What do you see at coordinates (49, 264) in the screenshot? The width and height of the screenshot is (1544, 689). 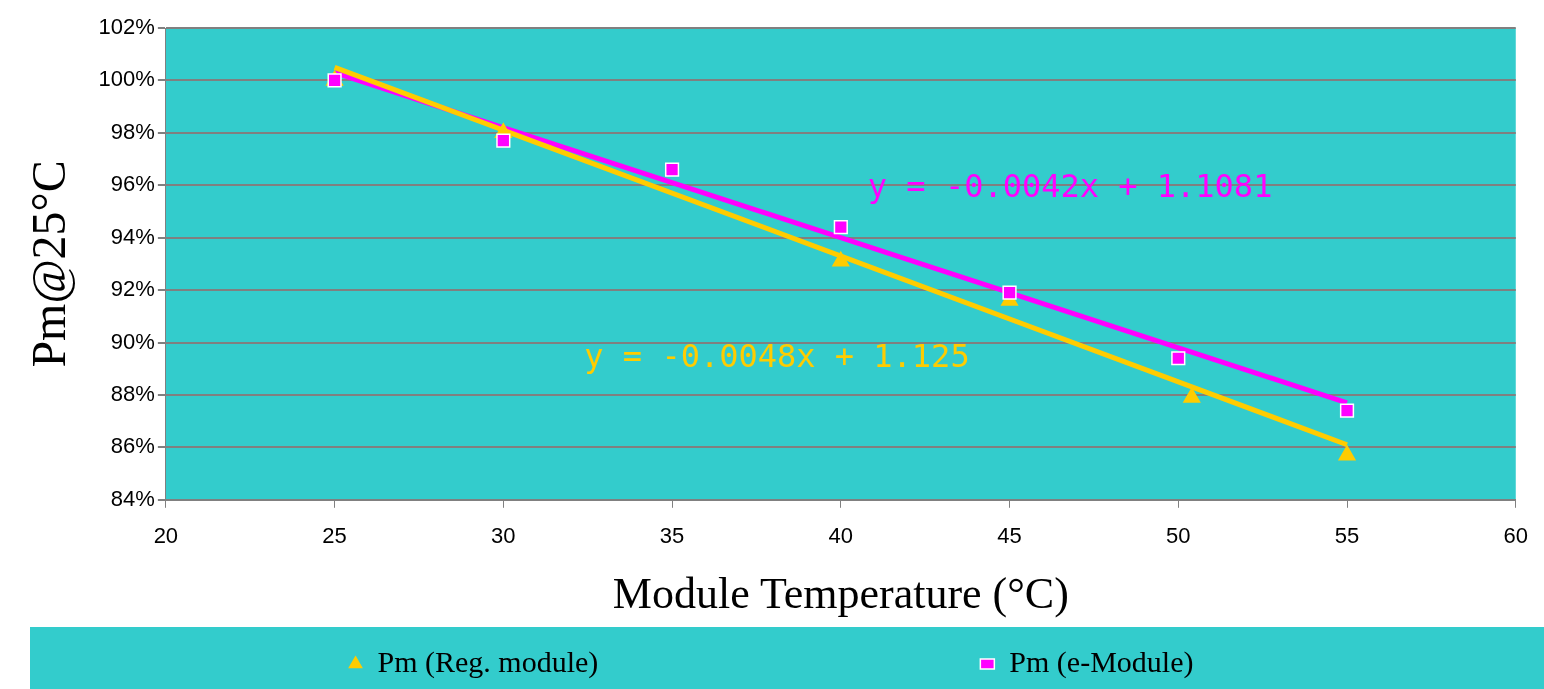 I see `y-axis-title: Pm@25°C` at bounding box center [49, 264].